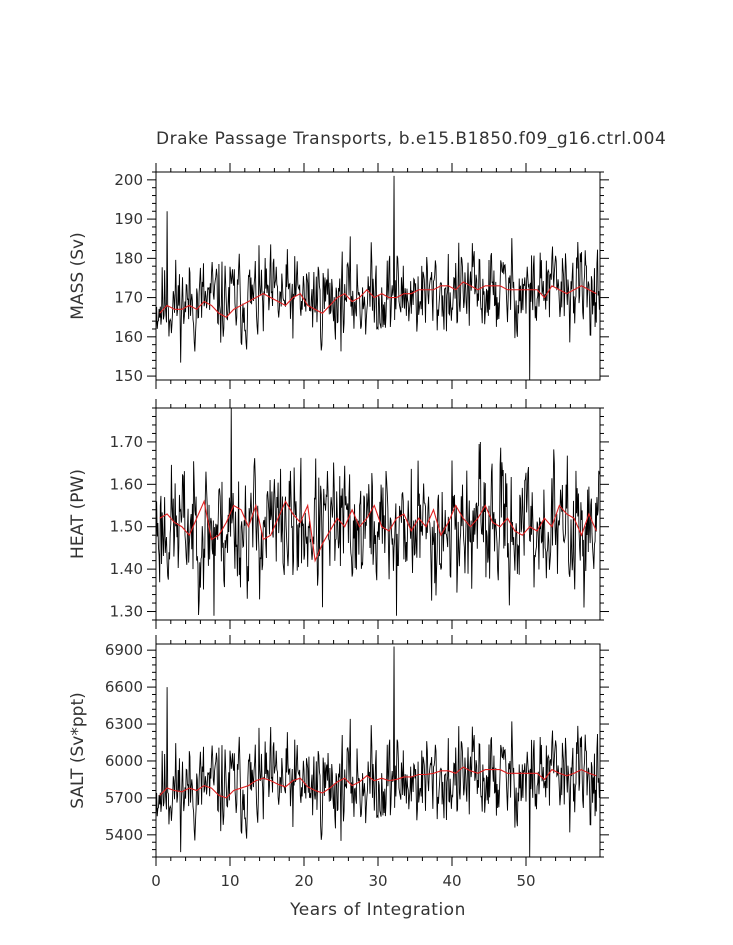 This screenshot has width=733, height=945. I want to click on salt-y-tick-label: 5400, so click(124, 835).